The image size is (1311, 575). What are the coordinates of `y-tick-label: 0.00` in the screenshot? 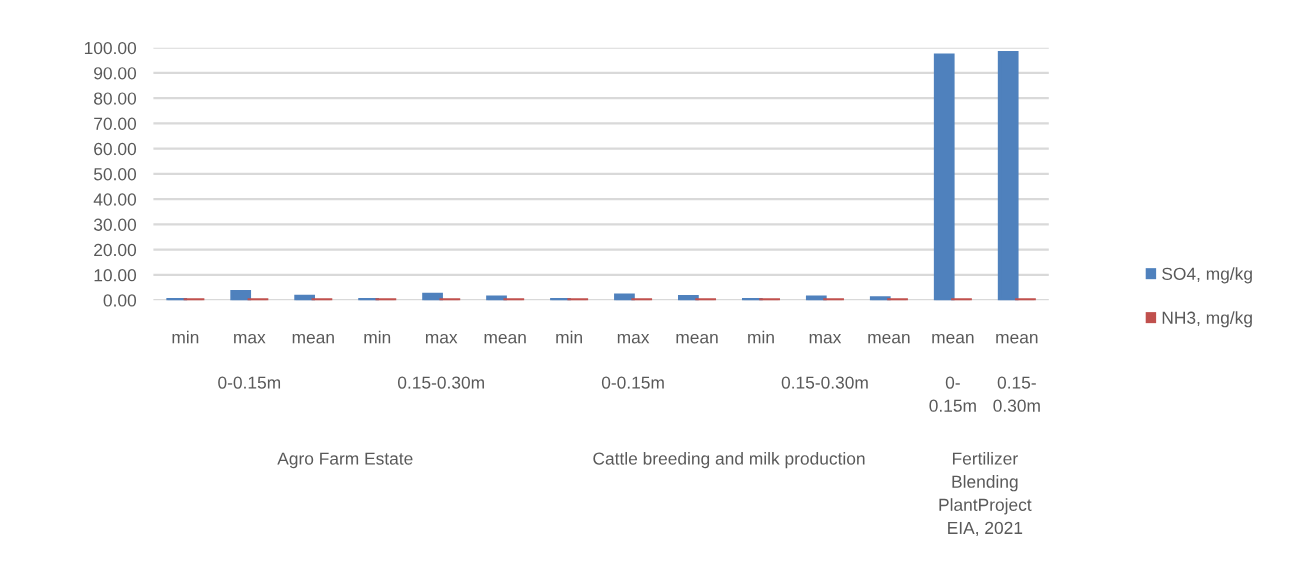 It's located at (120, 300).